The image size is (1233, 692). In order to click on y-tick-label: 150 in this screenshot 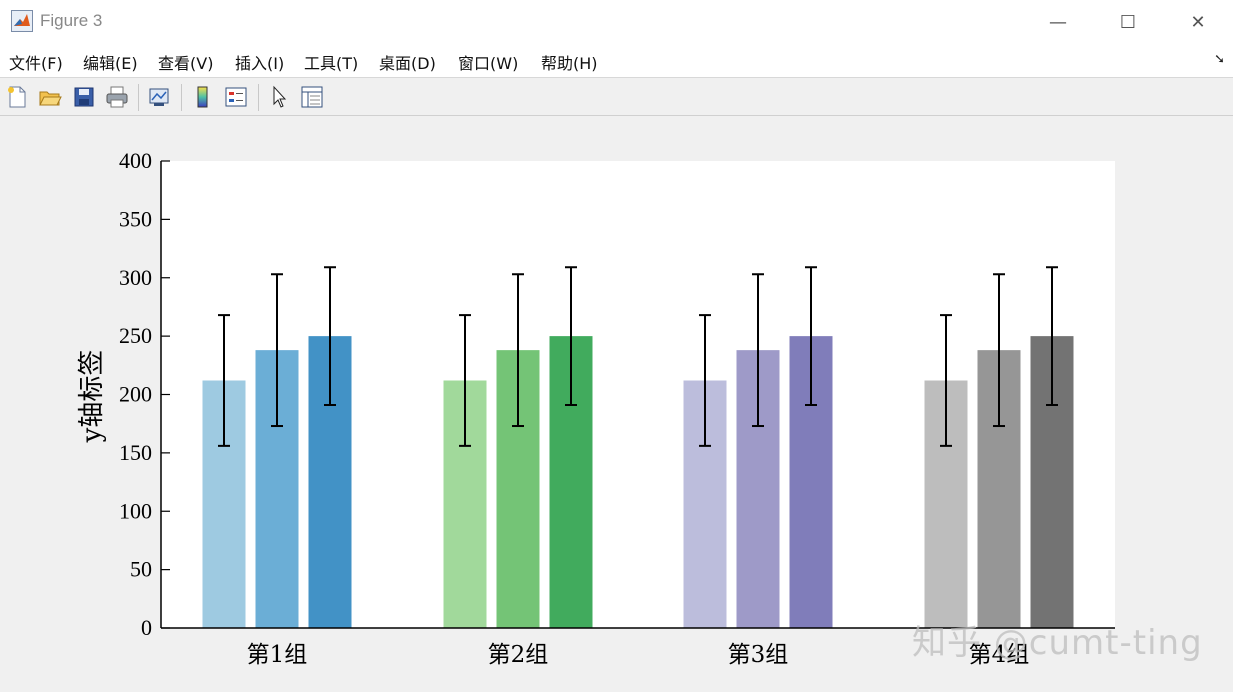, I will do `click(135, 452)`.